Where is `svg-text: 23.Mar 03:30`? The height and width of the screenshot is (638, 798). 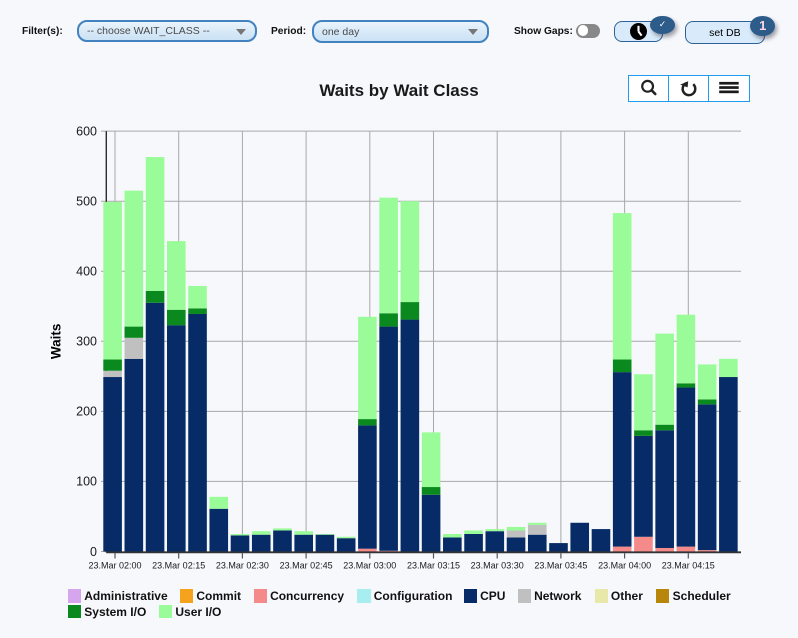 svg-text: 23.Mar 03:30 is located at coordinates (497, 566).